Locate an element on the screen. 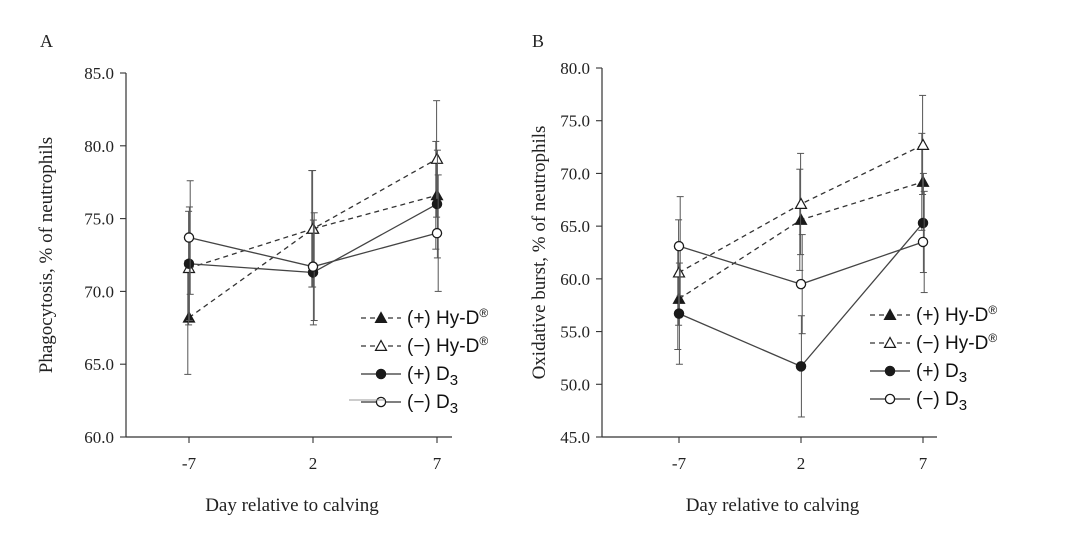 The width and height of the screenshot is (1066, 553). y-axis-title: Phagocytosis, % of neutrophils is located at coordinates (46, 255).